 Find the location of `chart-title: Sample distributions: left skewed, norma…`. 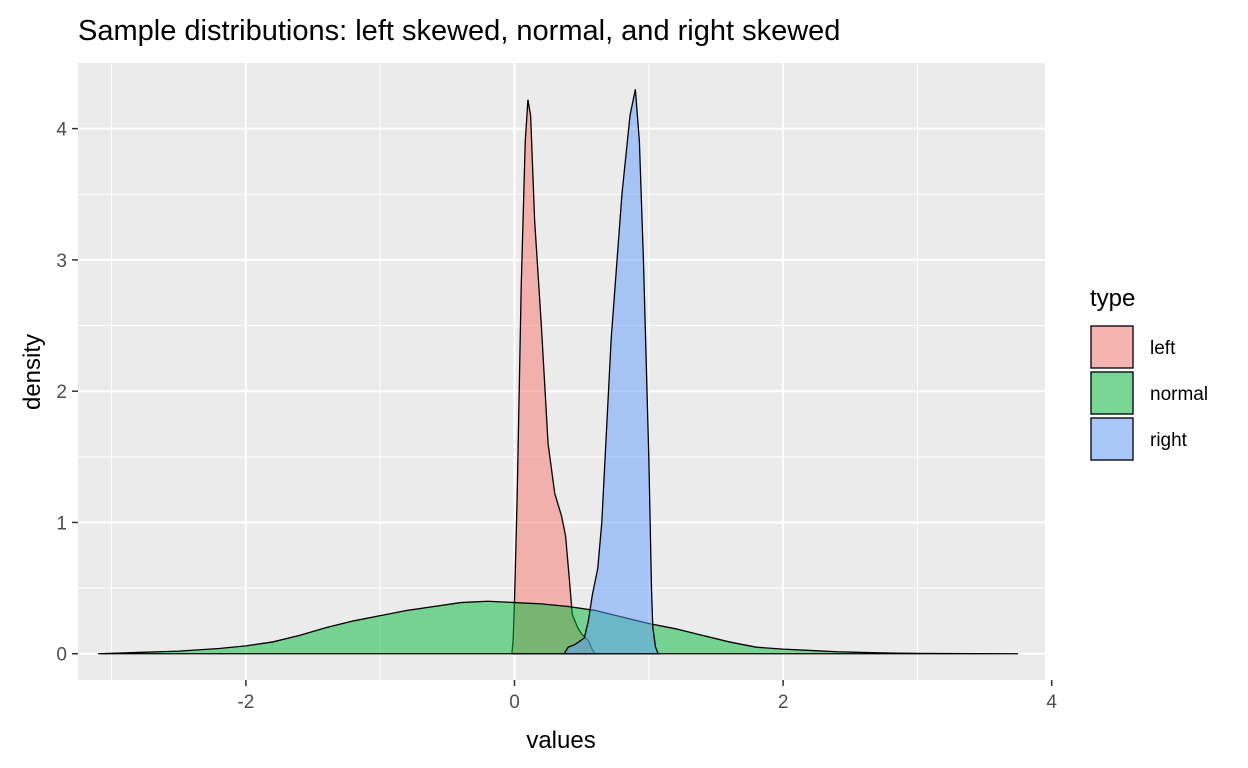

chart-title: Sample distributions: left skewed, norma… is located at coordinates (459, 31).